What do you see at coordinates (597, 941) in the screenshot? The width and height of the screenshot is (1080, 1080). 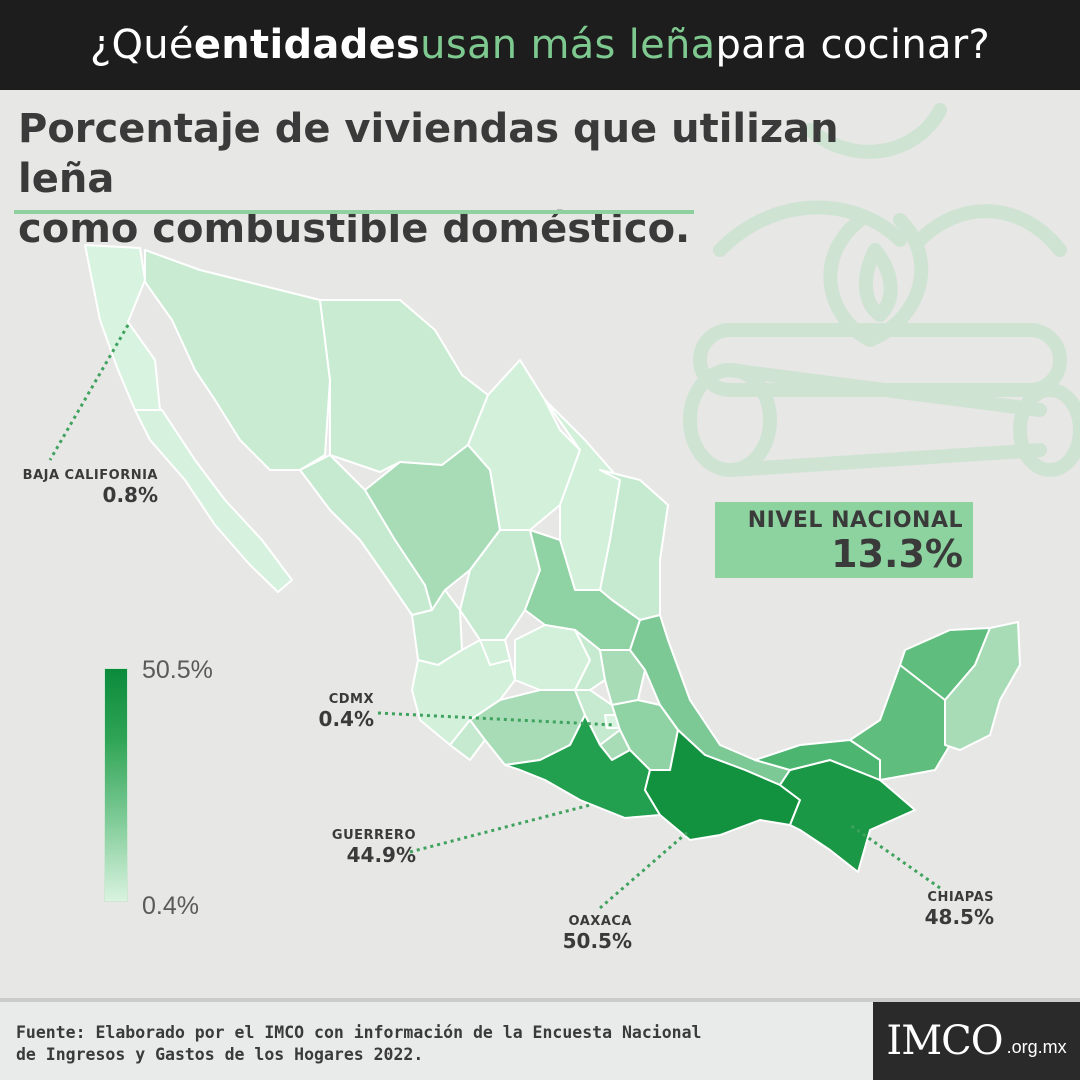 I see `callout-value: 50.5%` at bounding box center [597, 941].